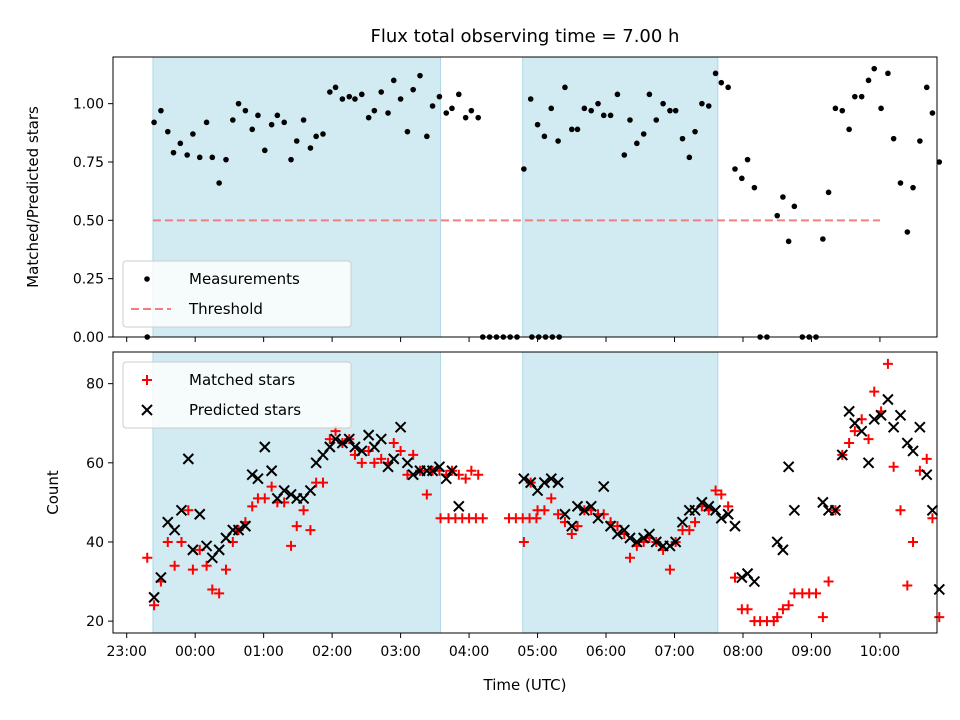 The width and height of the screenshot is (960, 720). What do you see at coordinates (95, 622) in the screenshot?
I see `y-tick-label: 20` at bounding box center [95, 622].